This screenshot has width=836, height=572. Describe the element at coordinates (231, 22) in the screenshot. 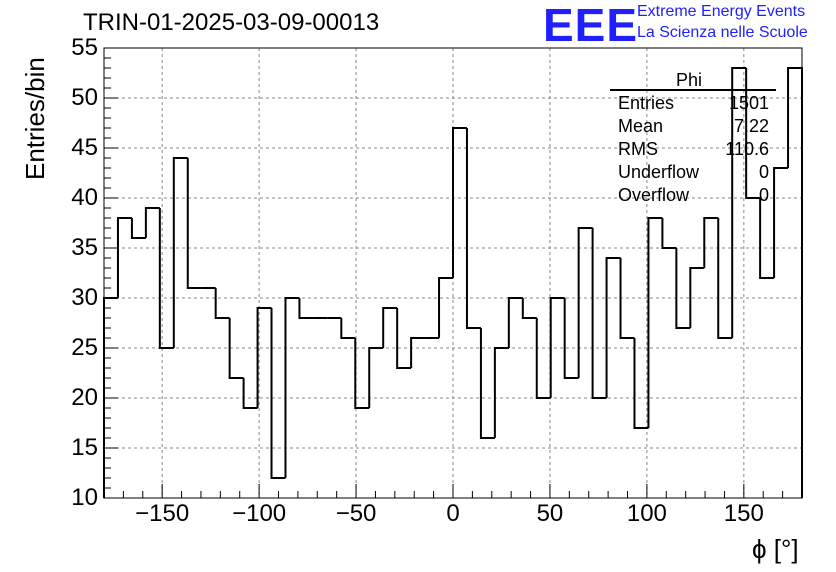

I see `run-title: TRIN-01-2025-03-09-00013` at that location.